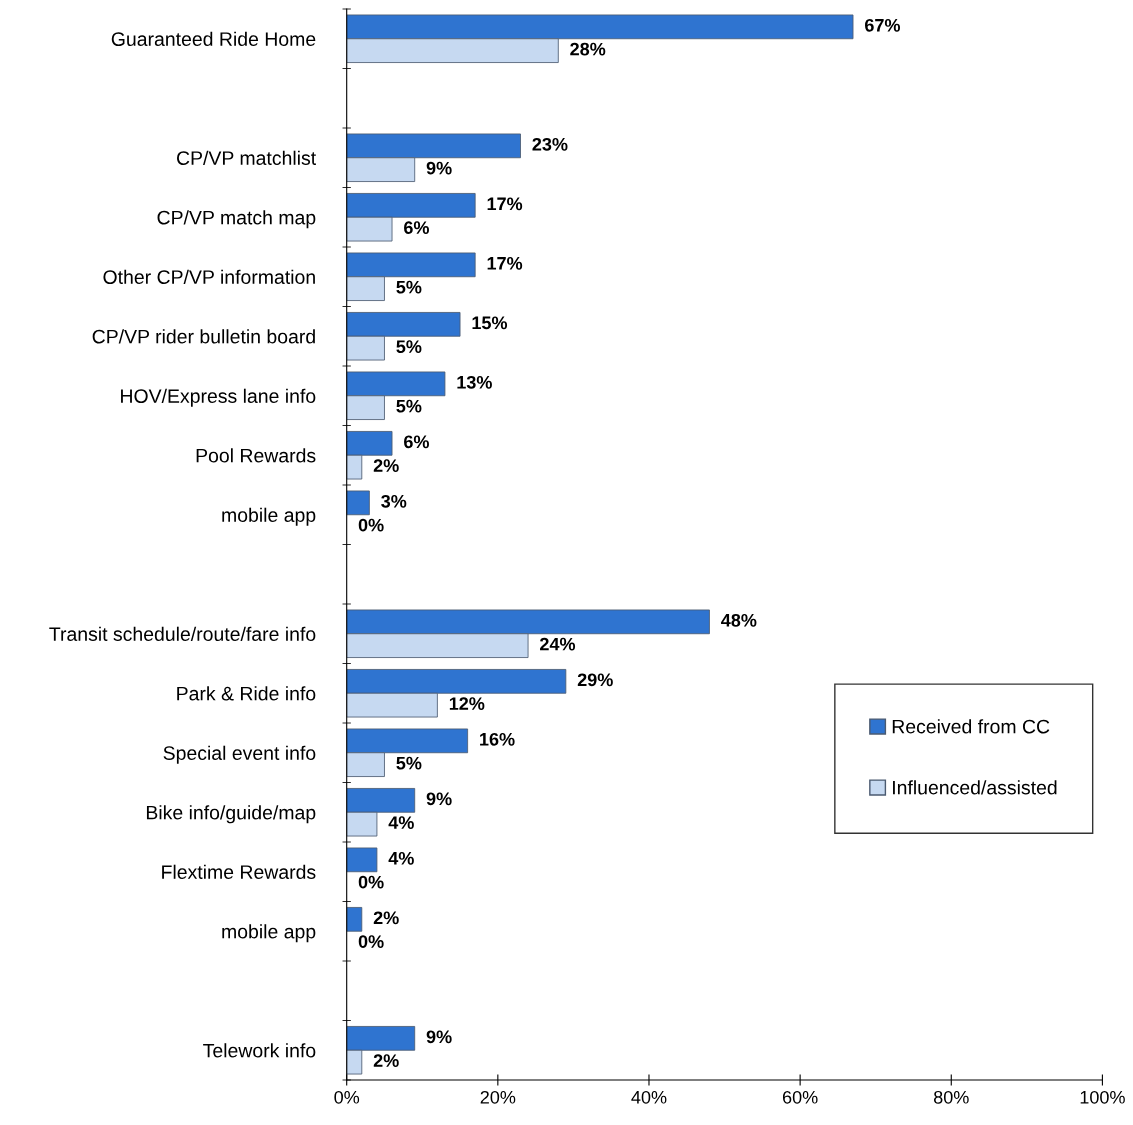 The height and width of the screenshot is (1125, 1133). What do you see at coordinates (394, 501) in the screenshot?
I see `data-label: 3%` at bounding box center [394, 501].